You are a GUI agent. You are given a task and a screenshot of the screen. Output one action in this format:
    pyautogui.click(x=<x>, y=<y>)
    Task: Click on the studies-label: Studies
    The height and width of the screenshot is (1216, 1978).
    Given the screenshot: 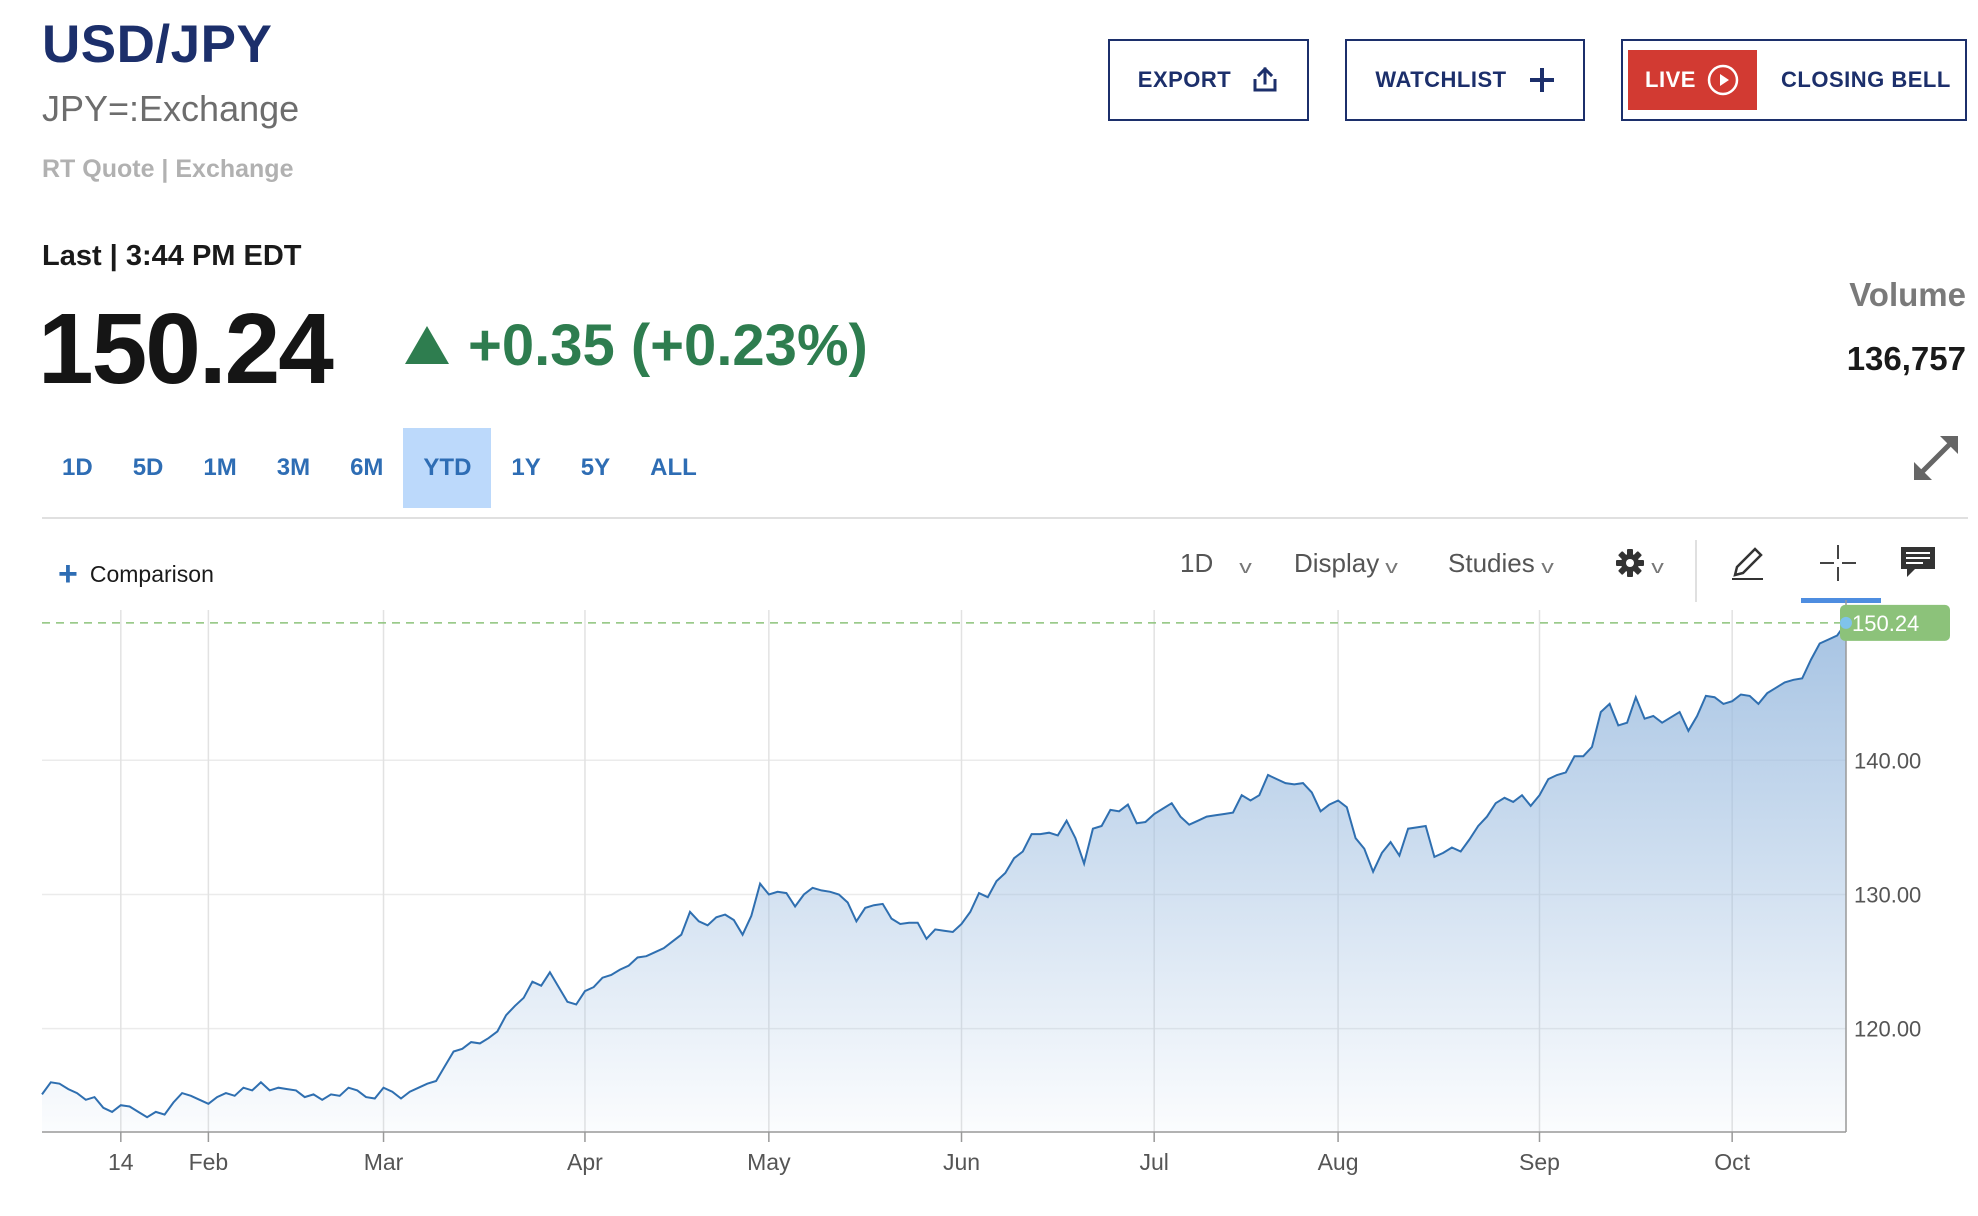 What is the action you would take?
    pyautogui.click(x=1491, y=563)
    